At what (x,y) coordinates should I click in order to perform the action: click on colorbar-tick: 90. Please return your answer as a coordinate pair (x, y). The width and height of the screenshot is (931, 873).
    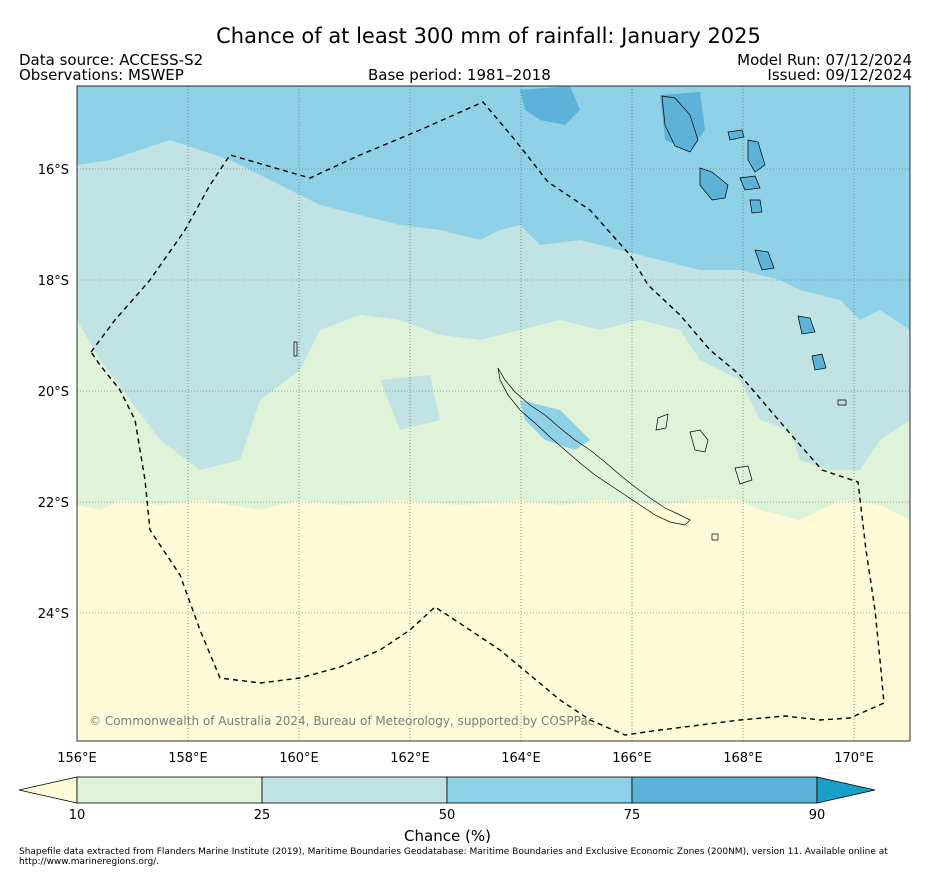
    Looking at the image, I should click on (817, 814).